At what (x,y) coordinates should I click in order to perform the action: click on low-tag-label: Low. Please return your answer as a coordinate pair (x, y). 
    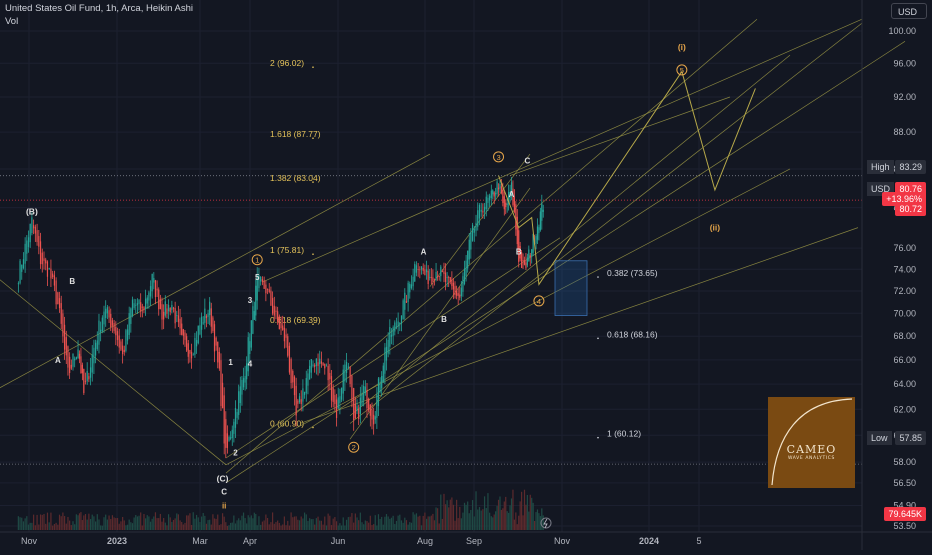
    Looking at the image, I should click on (879, 438).